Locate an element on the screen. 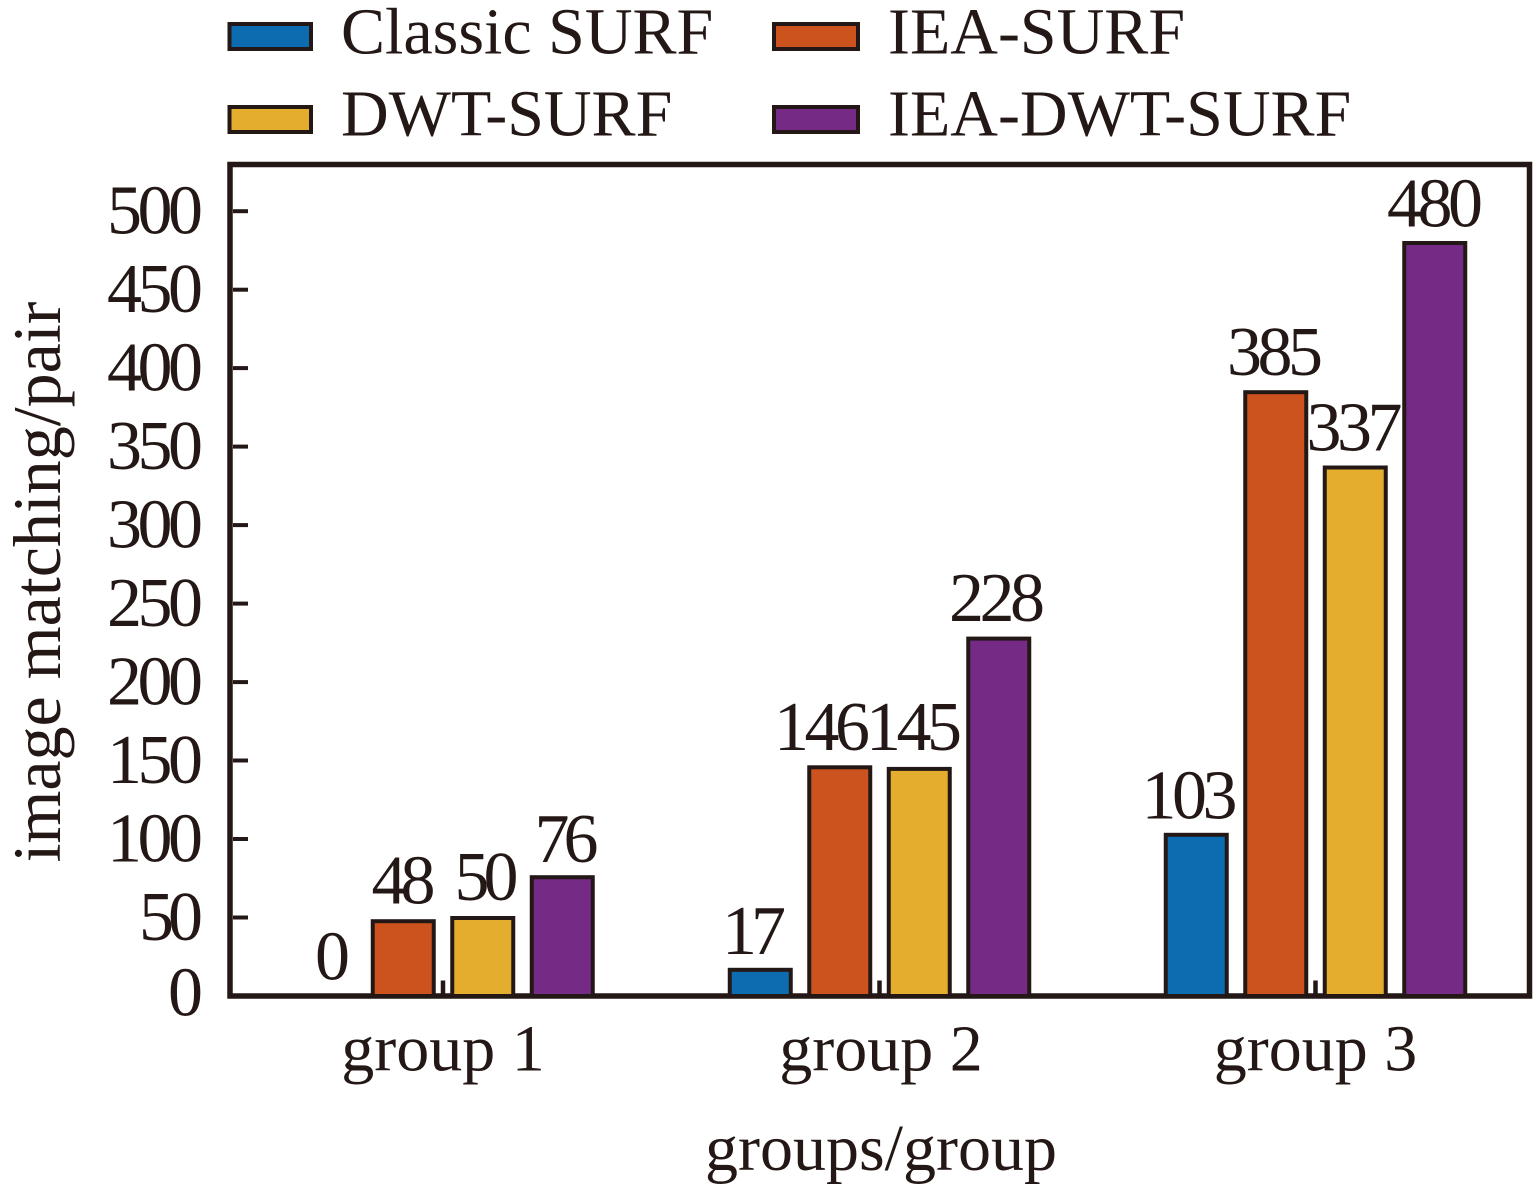 The height and width of the screenshot is (1191, 1535). svg-text: 103 is located at coordinates (1190, 796).